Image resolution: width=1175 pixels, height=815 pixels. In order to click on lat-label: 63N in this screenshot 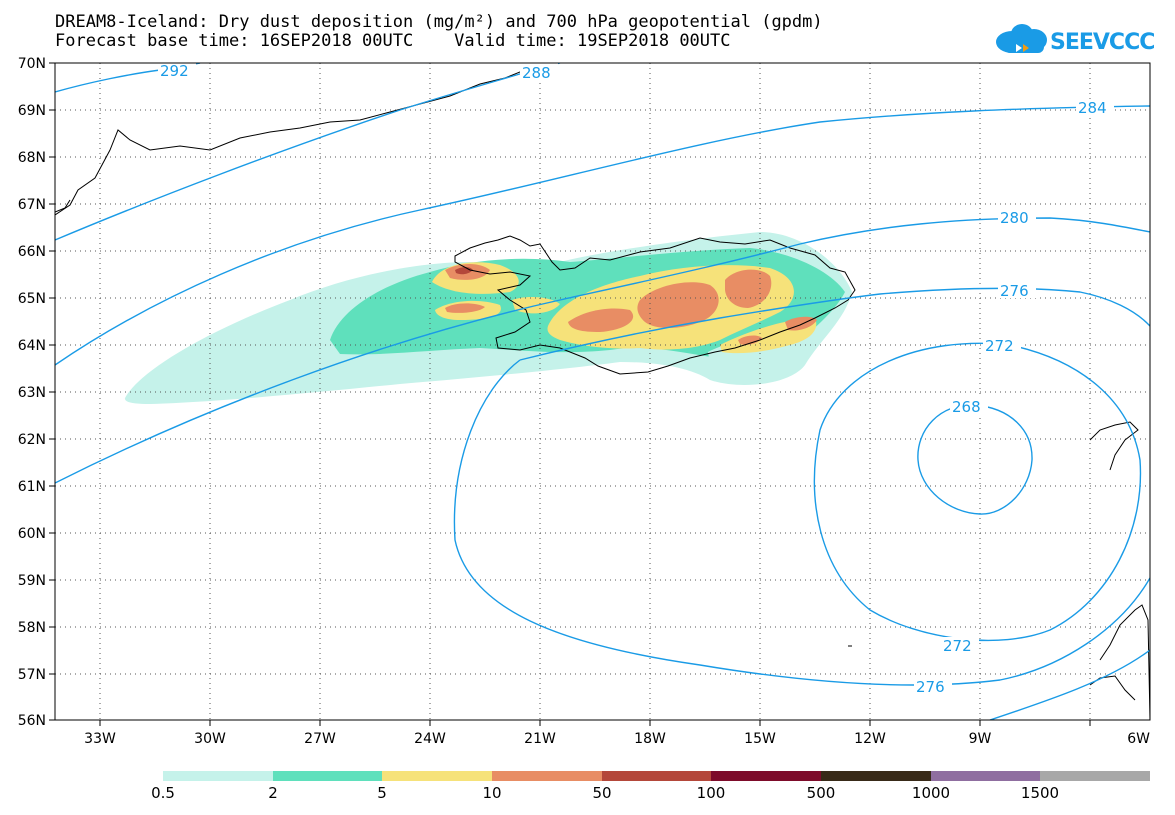, I will do `click(32, 393)`.